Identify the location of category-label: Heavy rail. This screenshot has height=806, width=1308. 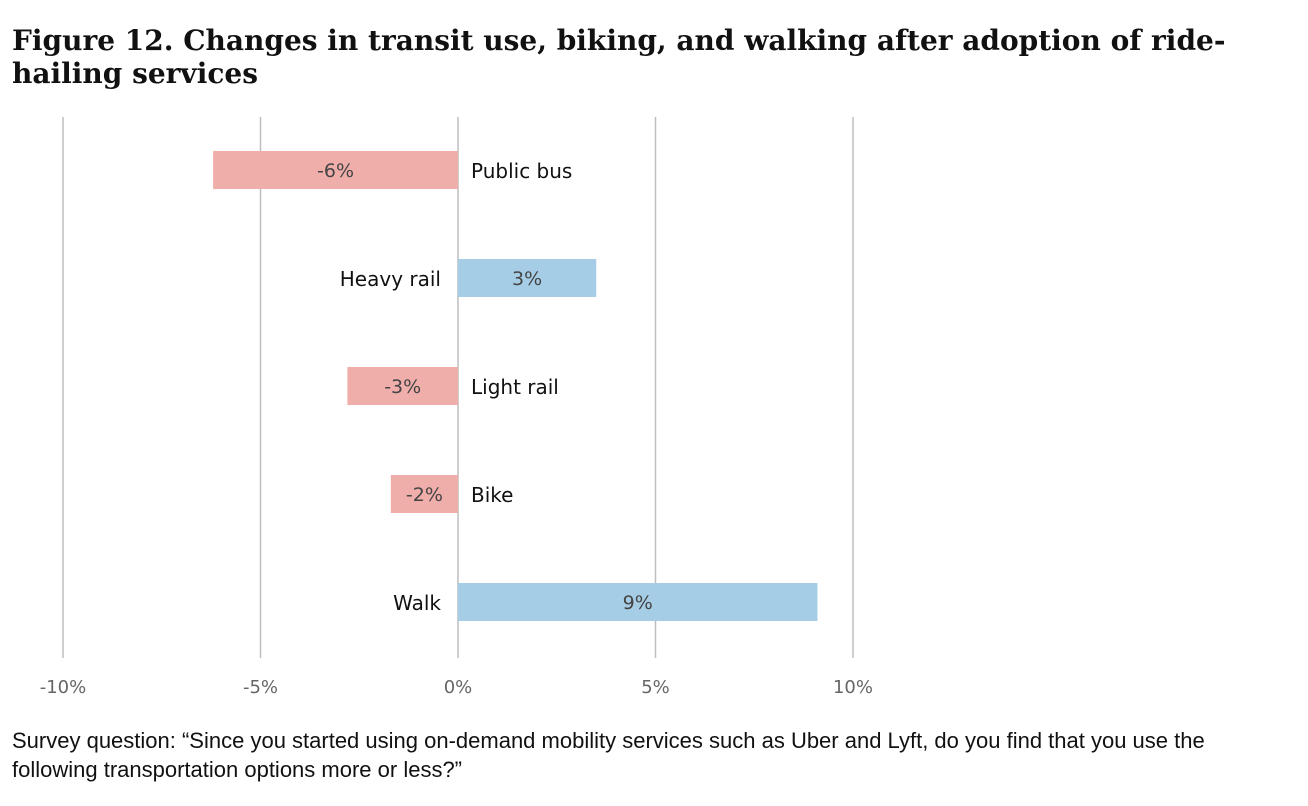
(390, 279).